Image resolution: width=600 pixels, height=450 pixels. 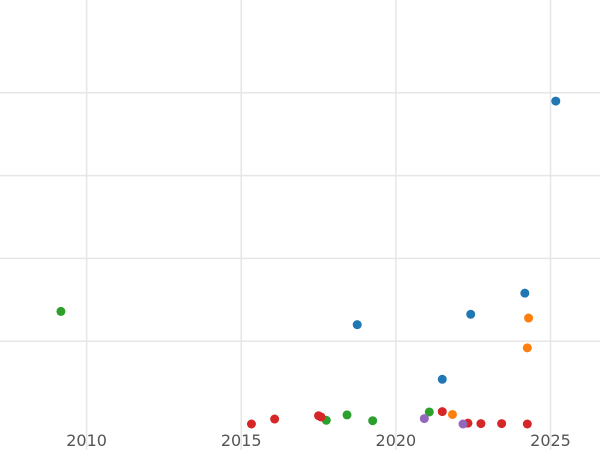 I want to click on x-tick-label-2010: 2010, so click(x=86, y=440).